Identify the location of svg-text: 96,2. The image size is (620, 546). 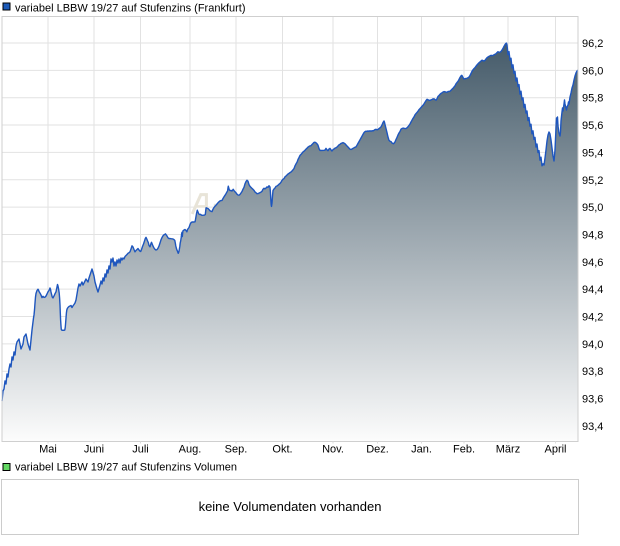
(592, 44).